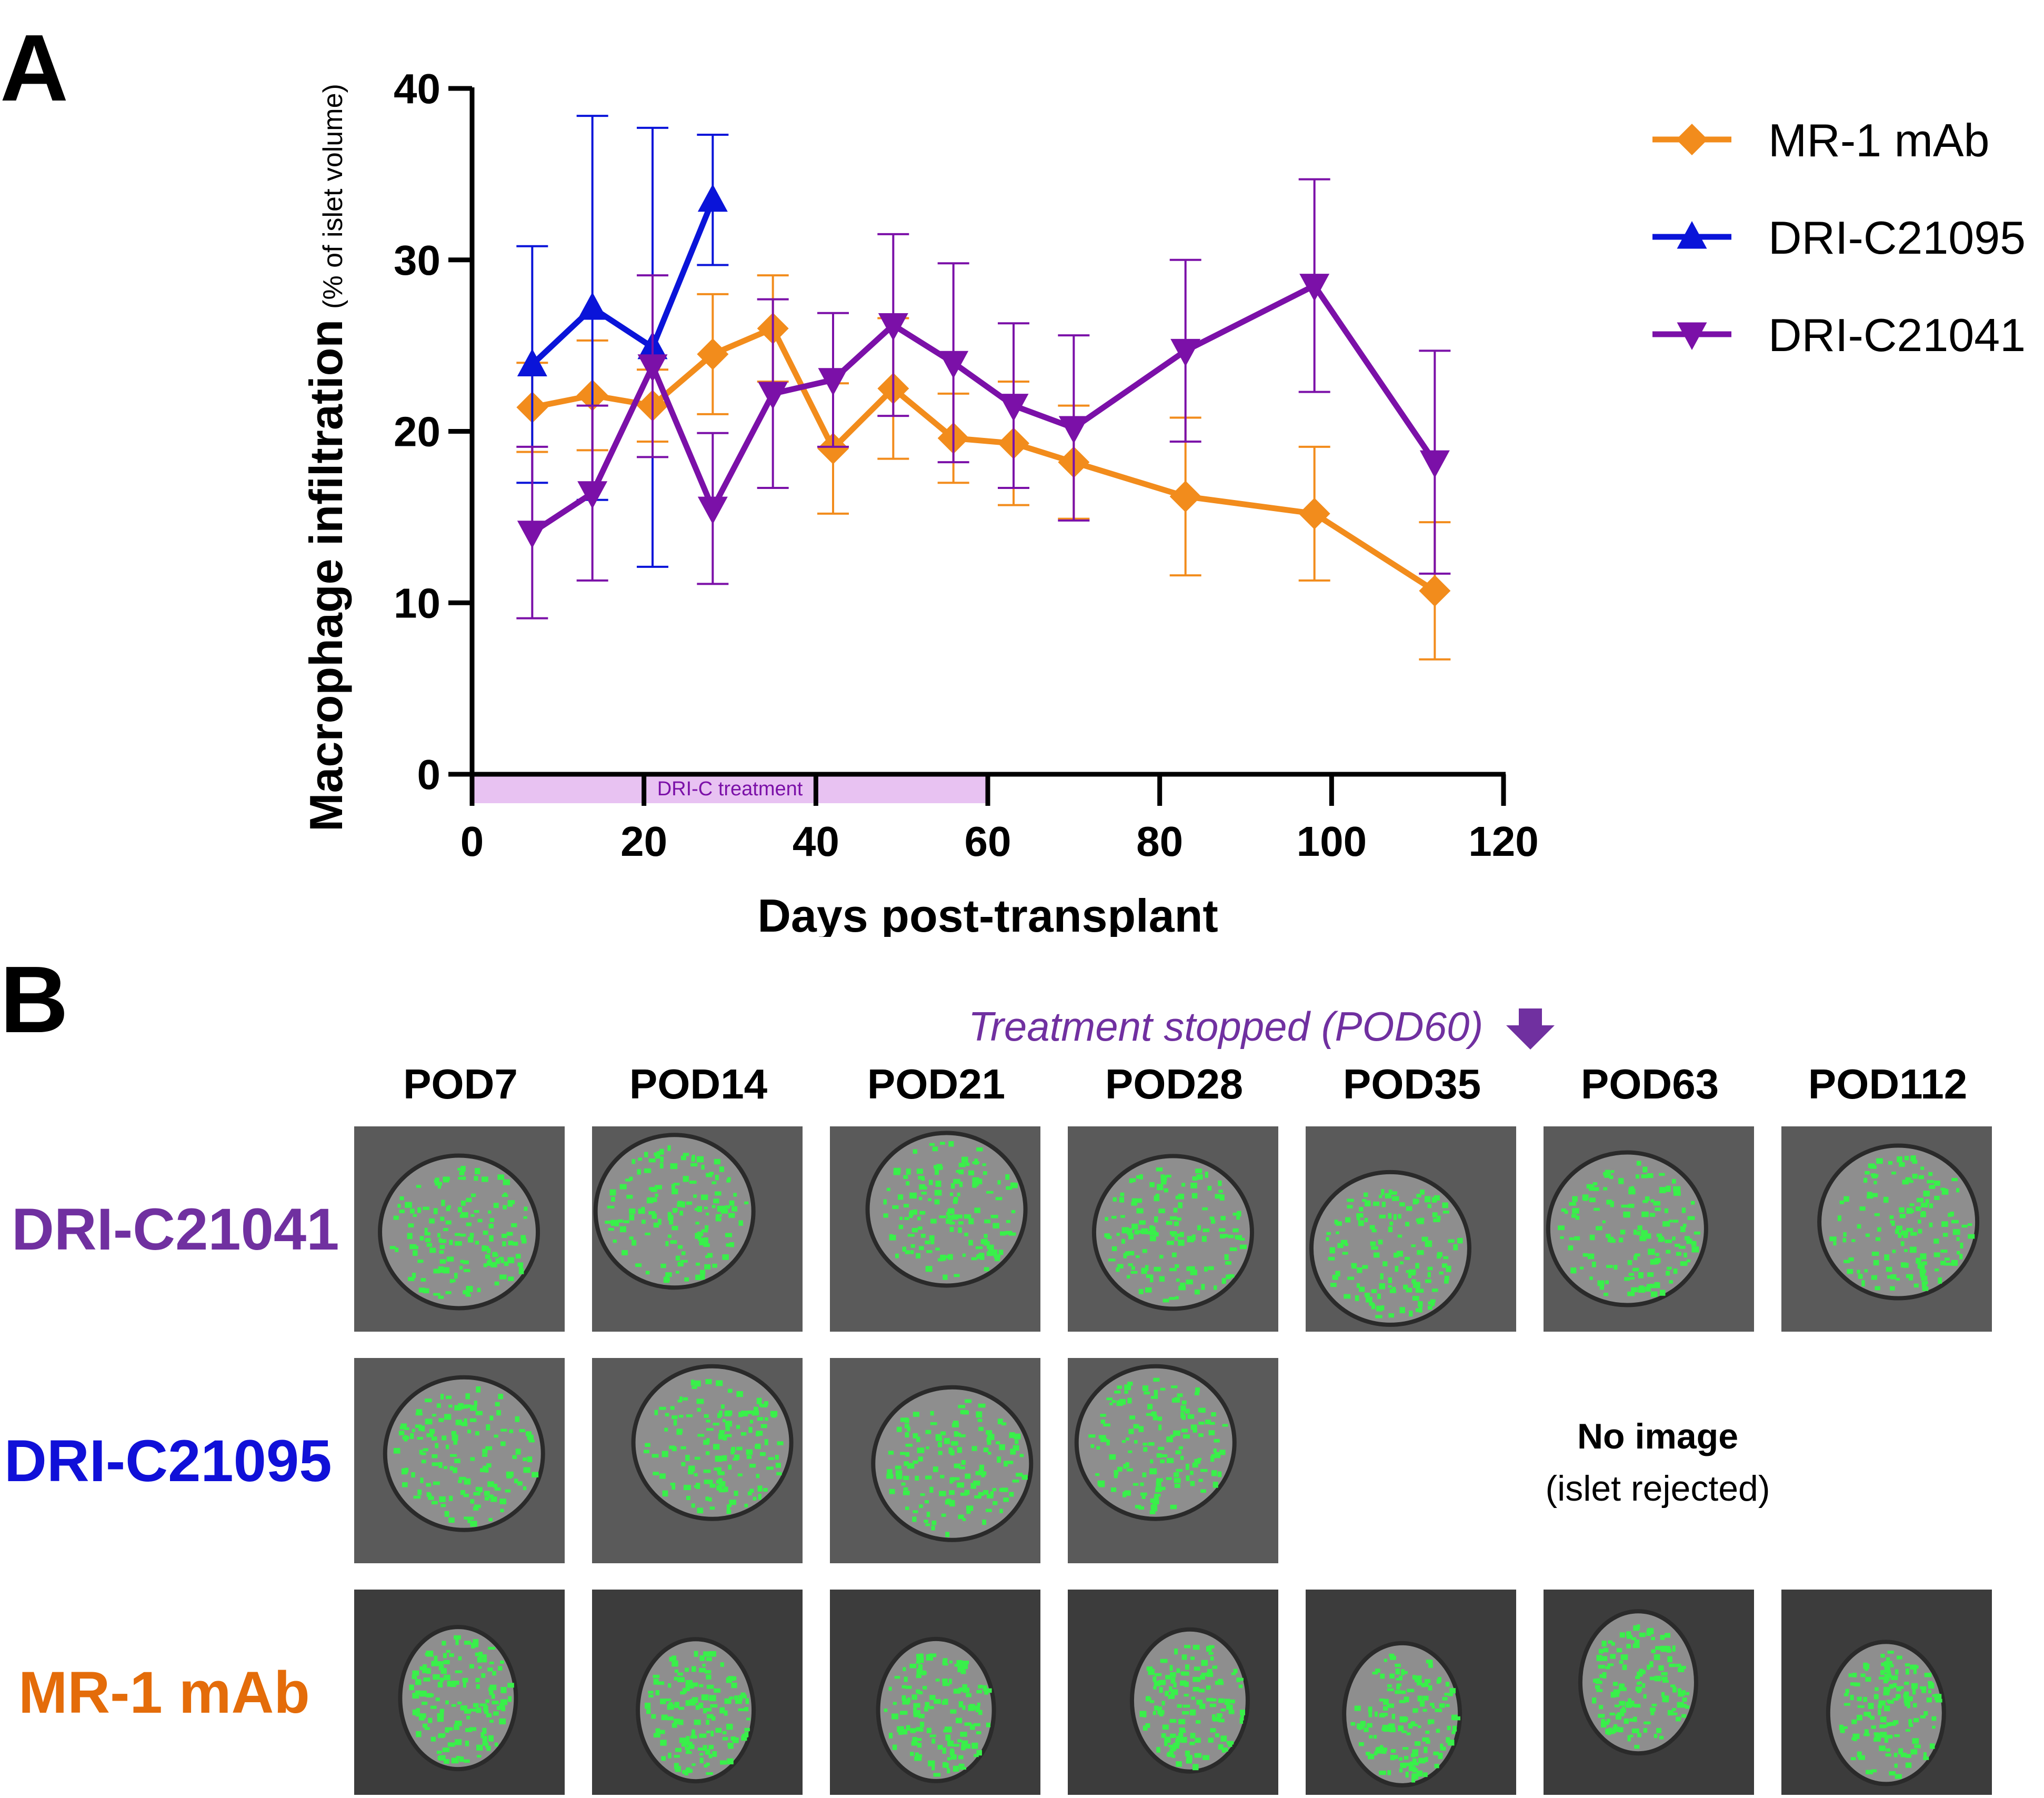 This screenshot has width=2044, height=1798. I want to click on row-label-mr1-mab: MR-1 mAb, so click(164, 1692).